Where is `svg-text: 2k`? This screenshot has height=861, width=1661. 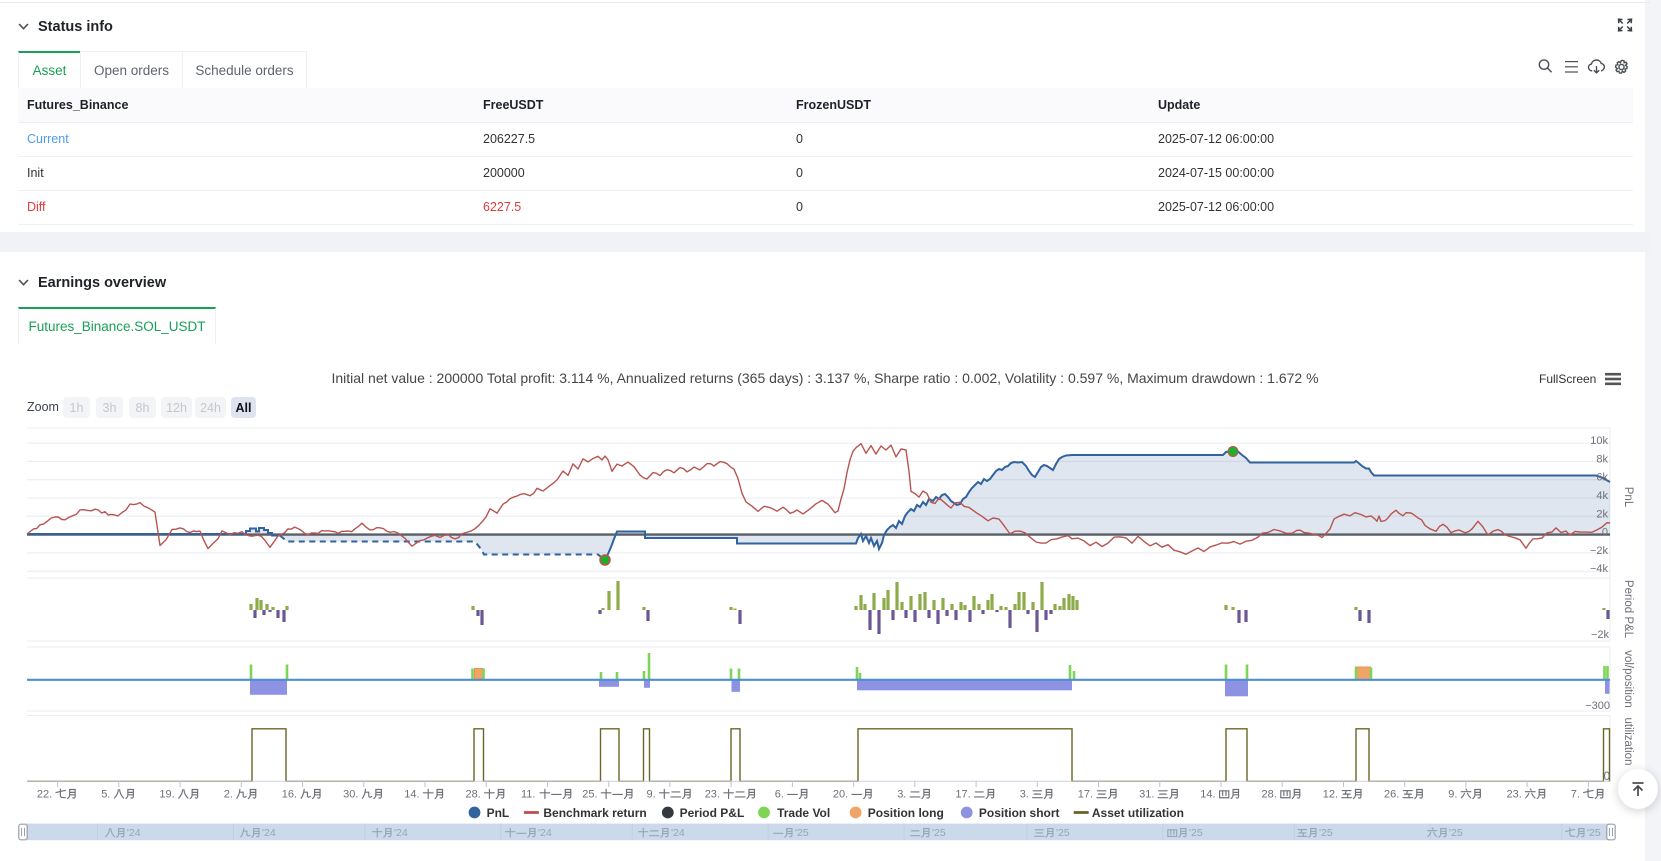
svg-text: 2k is located at coordinates (1602, 514).